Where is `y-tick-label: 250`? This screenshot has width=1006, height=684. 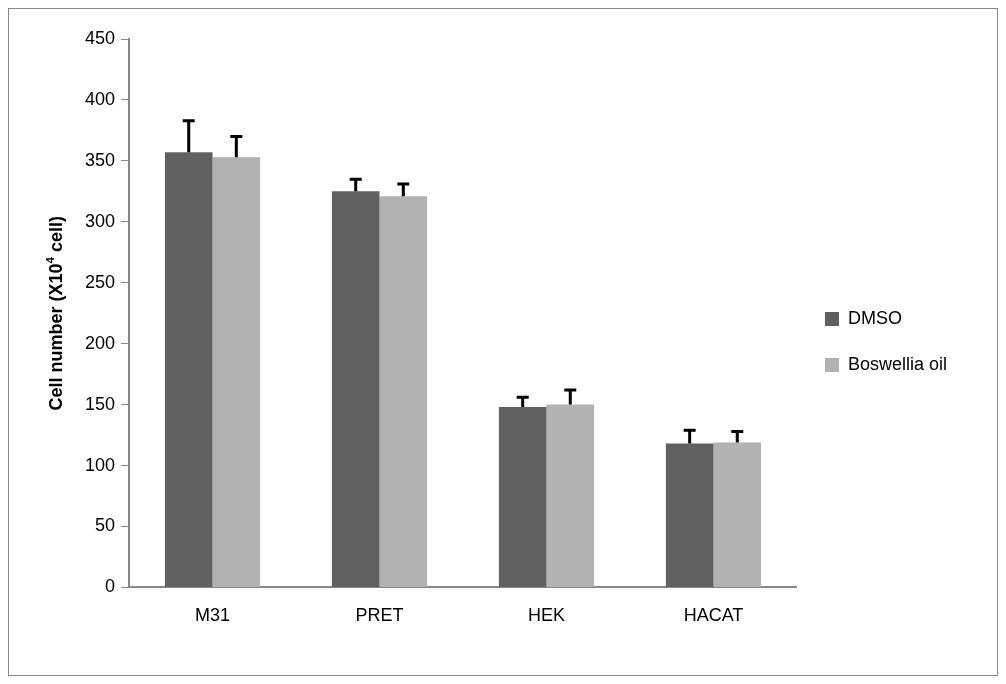
y-tick-label: 250 is located at coordinates (100, 281).